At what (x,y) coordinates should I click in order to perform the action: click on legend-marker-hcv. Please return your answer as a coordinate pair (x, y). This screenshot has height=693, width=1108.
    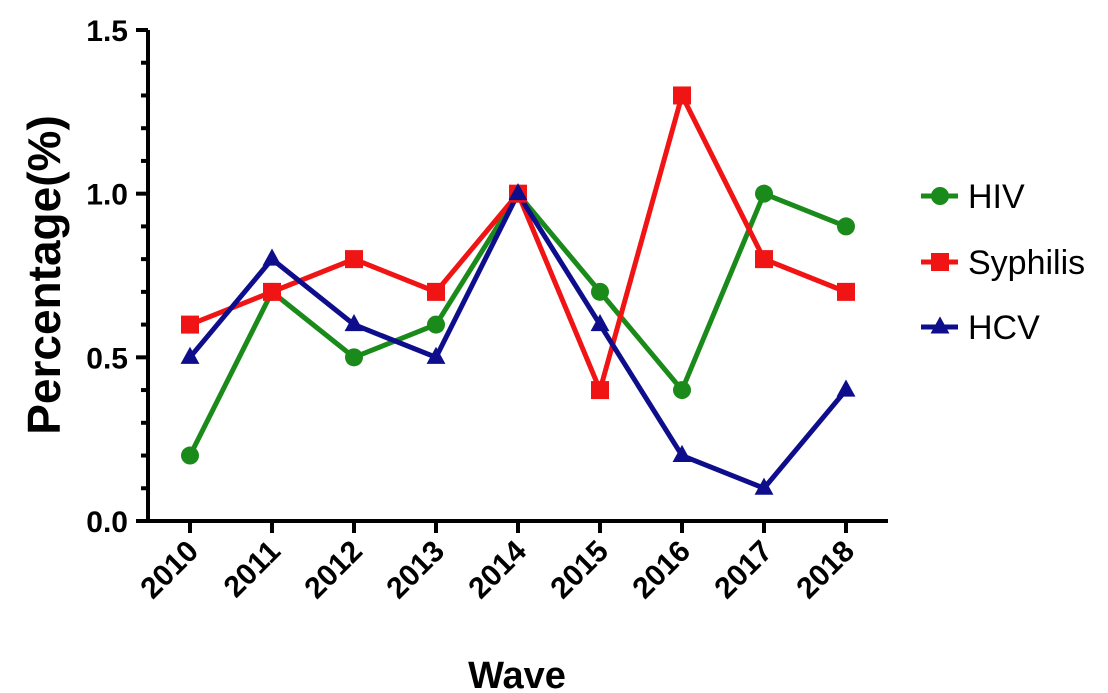
    Looking at the image, I should click on (940, 325).